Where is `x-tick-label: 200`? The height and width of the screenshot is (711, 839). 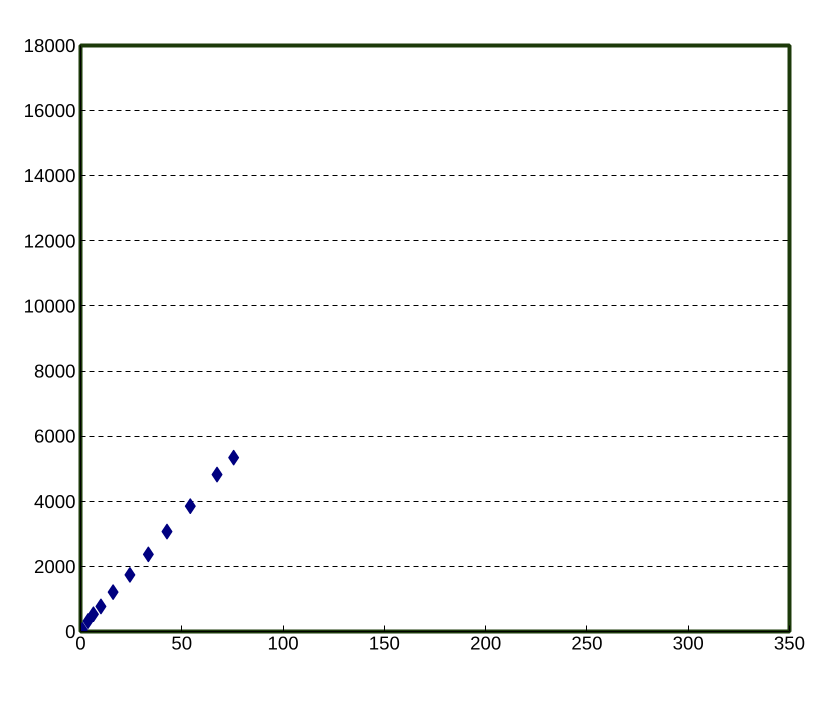
x-tick-label: 200 is located at coordinates (486, 643).